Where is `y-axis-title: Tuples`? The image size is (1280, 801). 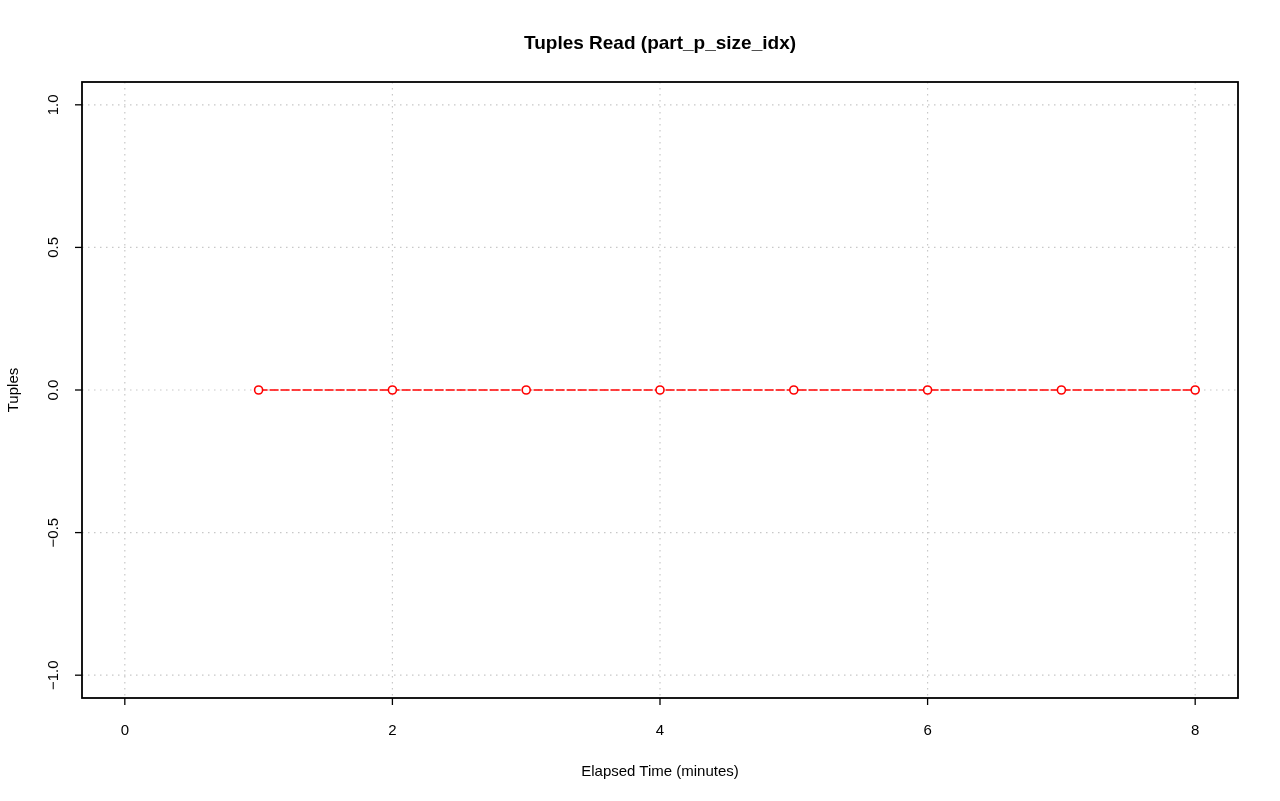
y-axis-title: Tuples is located at coordinates (12, 390).